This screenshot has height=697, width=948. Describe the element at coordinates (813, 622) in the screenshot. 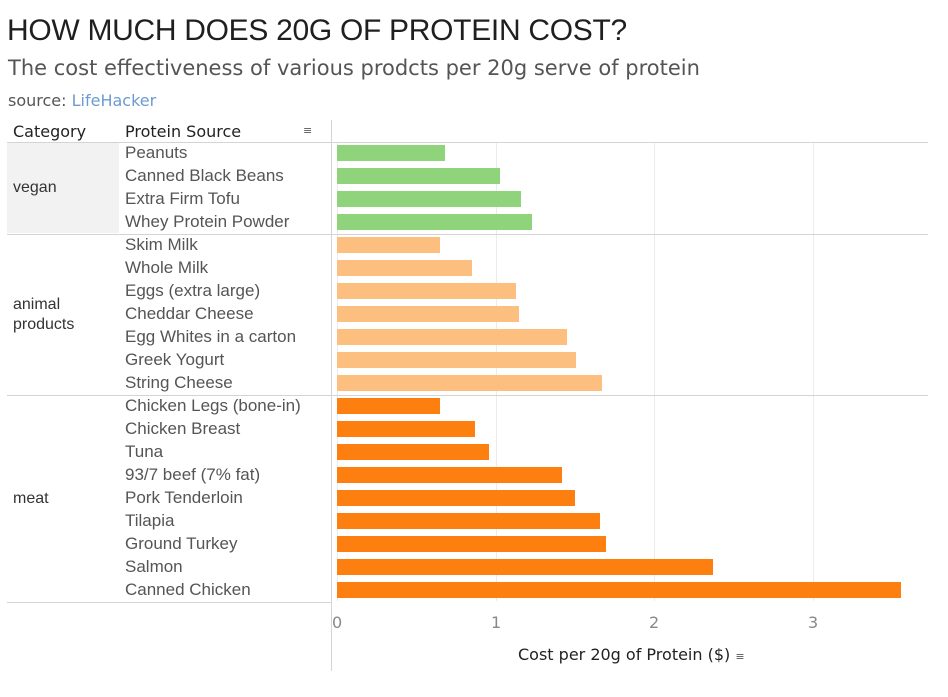

I see `x-tick-label: 3` at that location.